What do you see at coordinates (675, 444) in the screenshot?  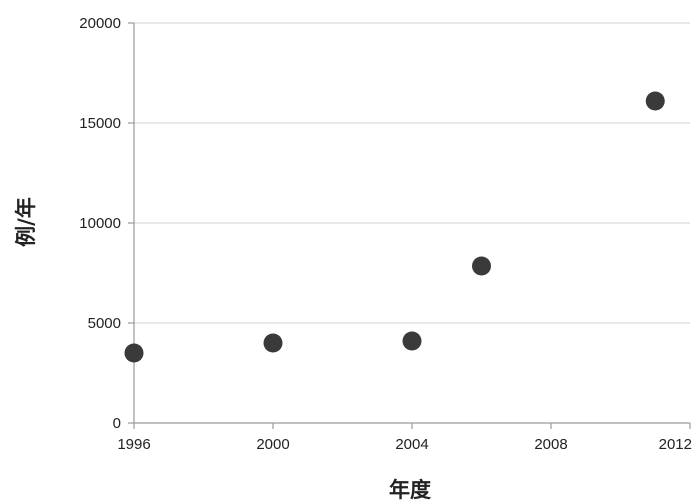 I see `x-tick-label: 2012` at bounding box center [675, 444].